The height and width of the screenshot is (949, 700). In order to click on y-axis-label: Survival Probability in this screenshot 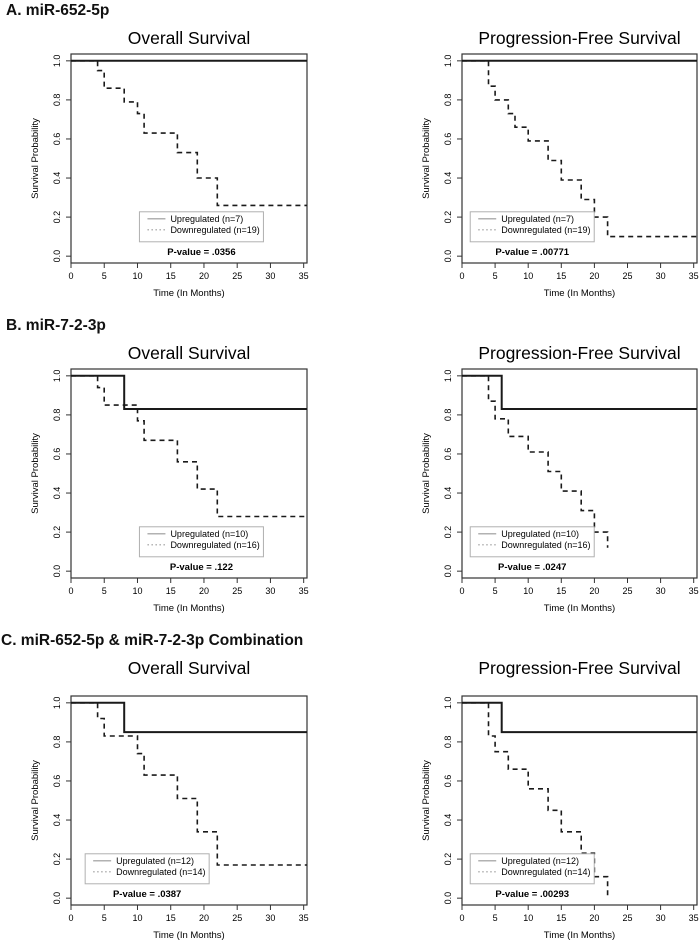, I will do `click(426, 158)`.